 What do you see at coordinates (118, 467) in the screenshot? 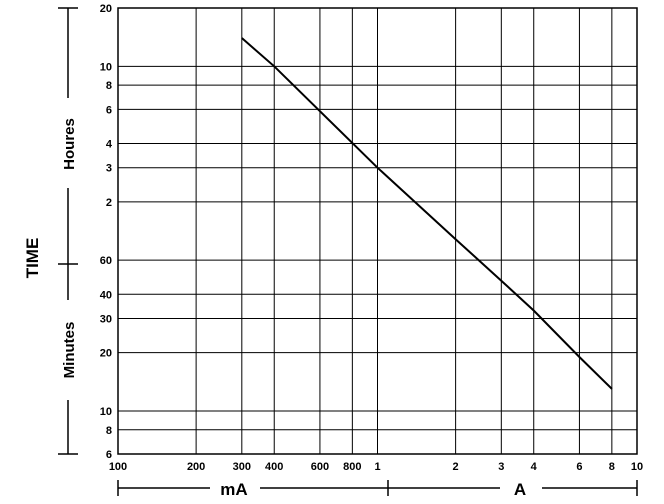
I see `x-tick-label-0: 100` at bounding box center [118, 467].